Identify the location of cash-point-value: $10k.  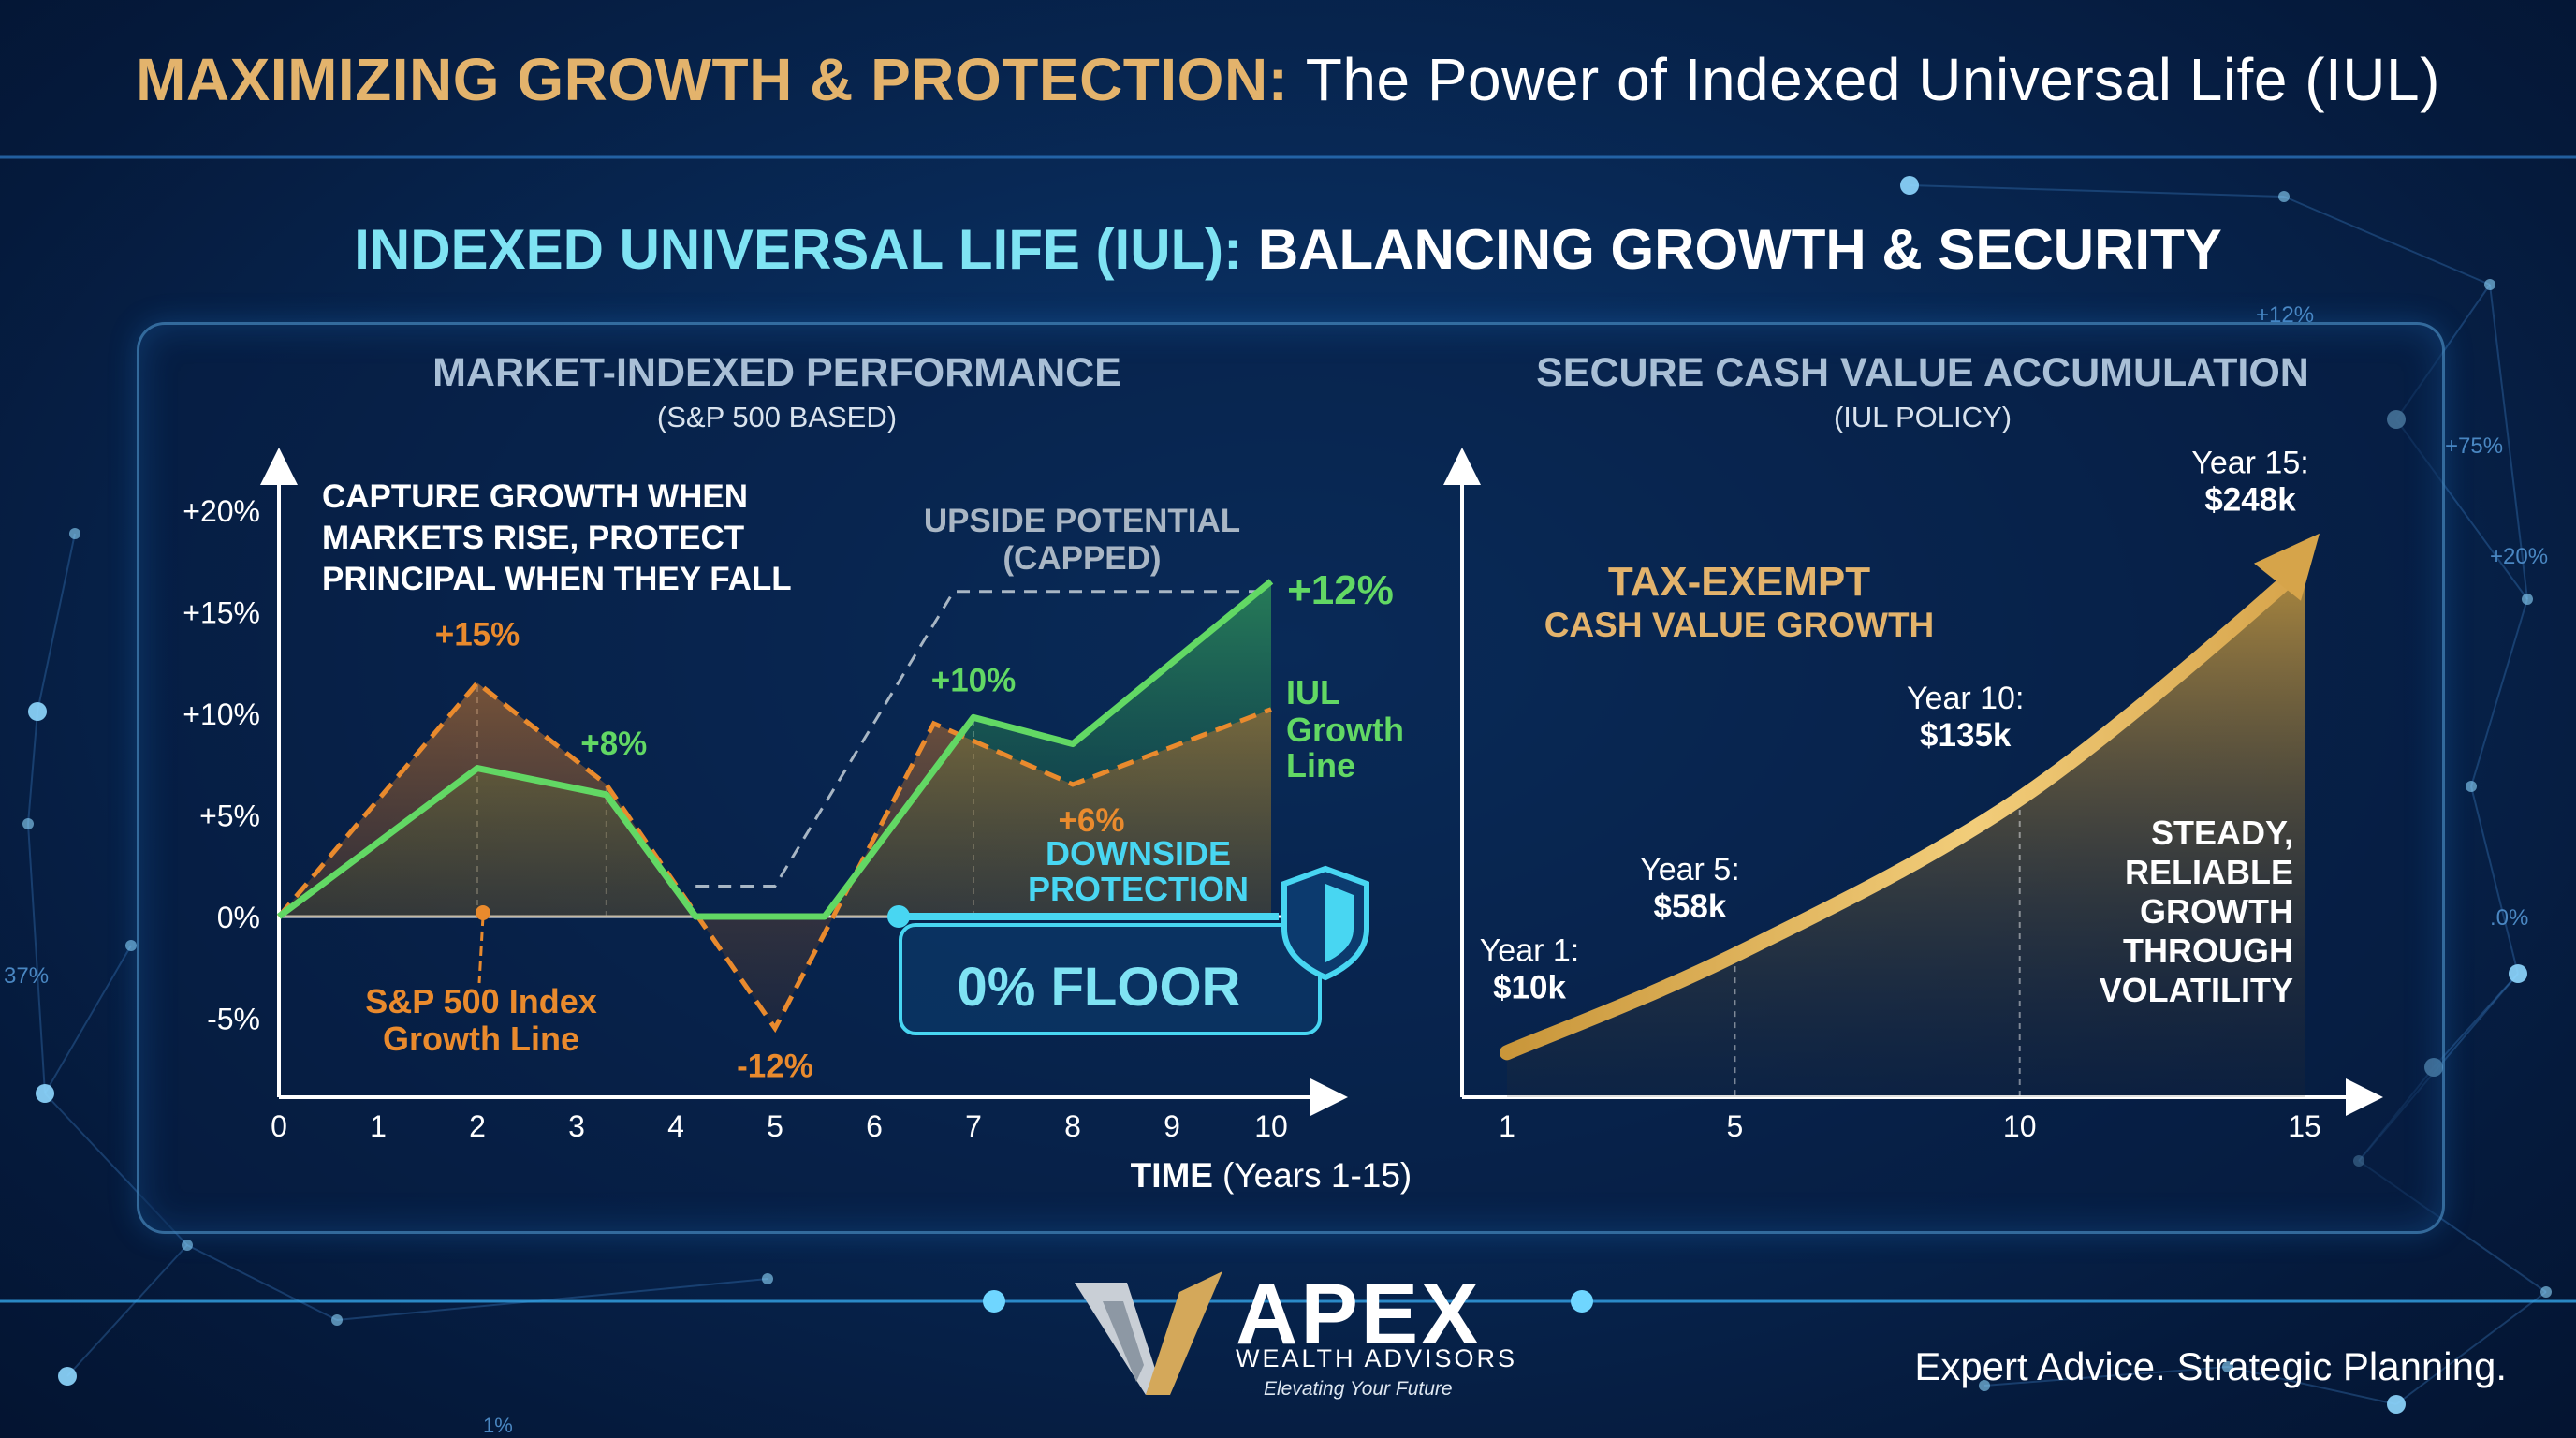
(1529, 987).